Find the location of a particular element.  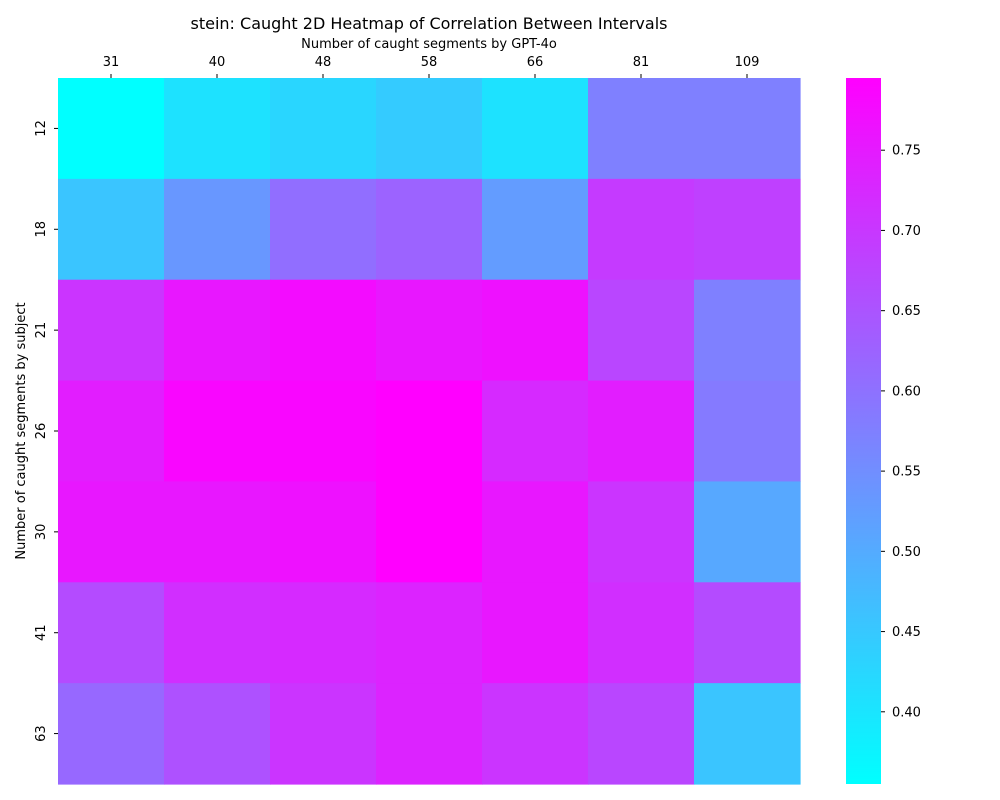

x-tick-label: 40 is located at coordinates (217, 62).